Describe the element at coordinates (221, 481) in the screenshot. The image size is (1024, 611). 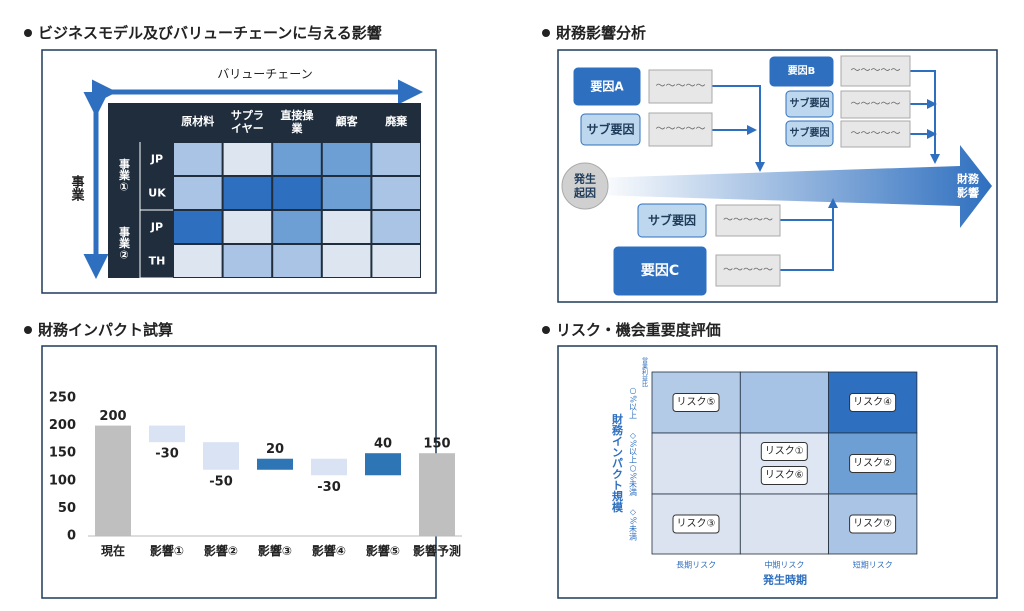
I see `data-label: -50` at that location.